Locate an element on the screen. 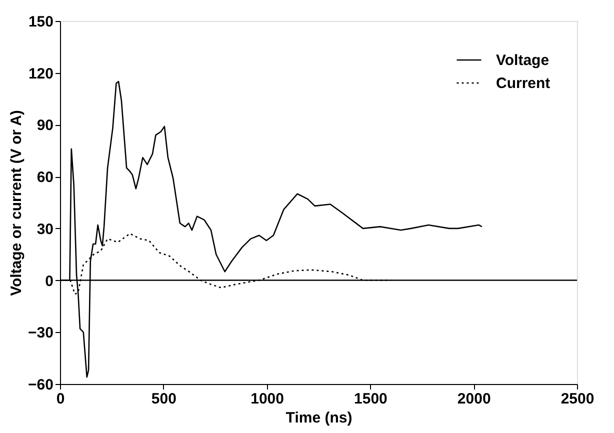 This screenshot has height=433, width=614. x-tick-label: 500 is located at coordinates (163, 399).